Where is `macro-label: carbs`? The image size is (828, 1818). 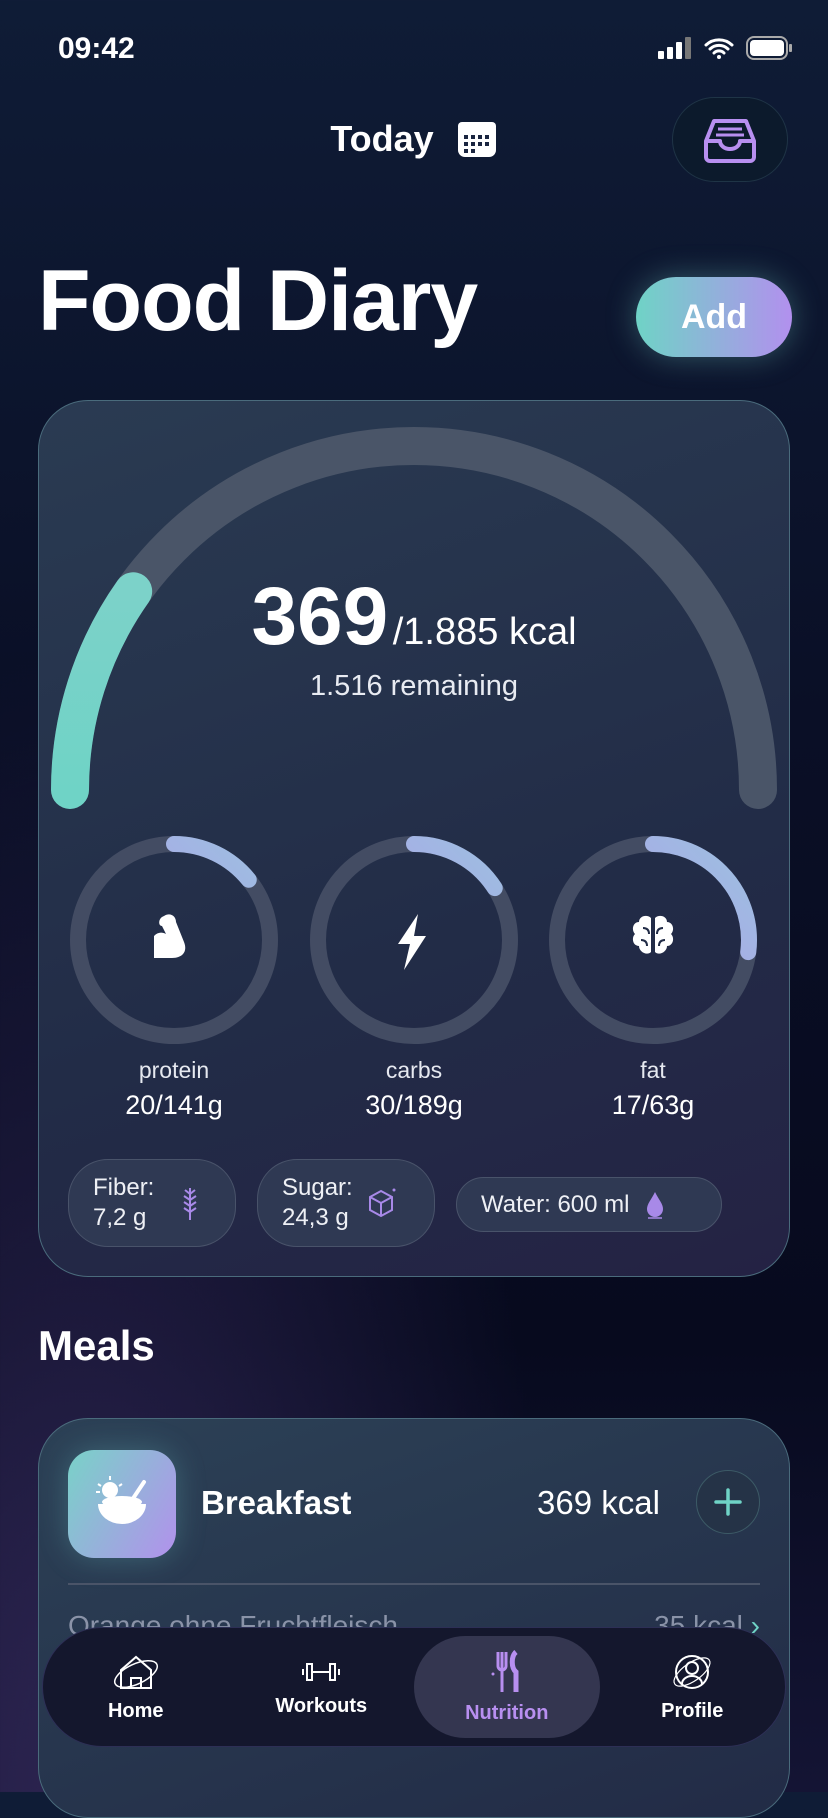
macro-label: carbs is located at coordinates (414, 1070).